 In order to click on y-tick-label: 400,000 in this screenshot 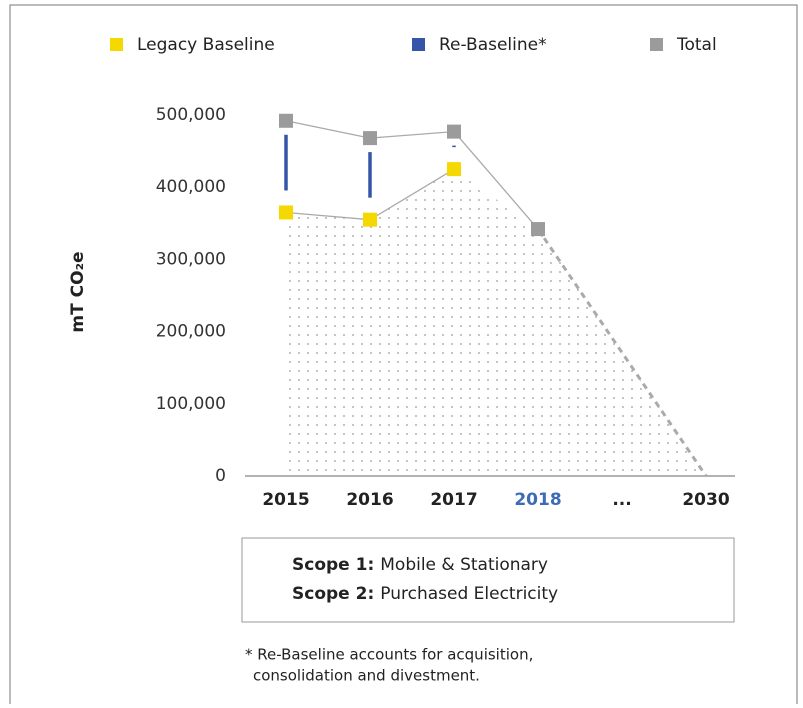, I will do `click(191, 187)`.